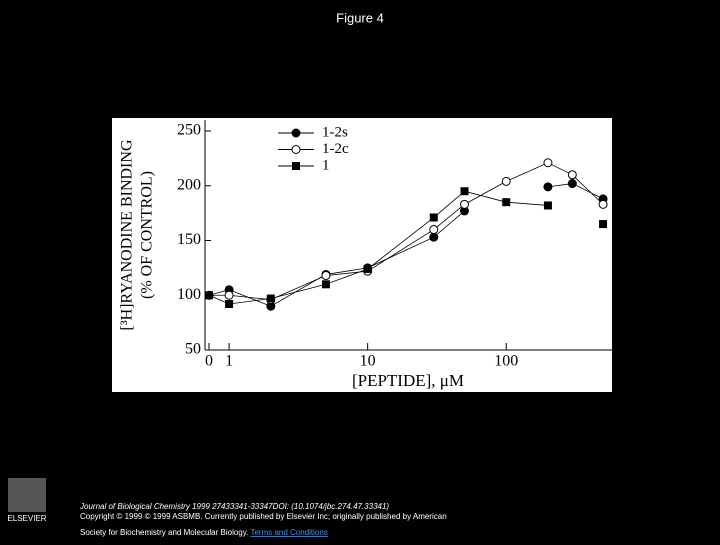  I want to click on legend-label: 1-2s, so click(335, 132).